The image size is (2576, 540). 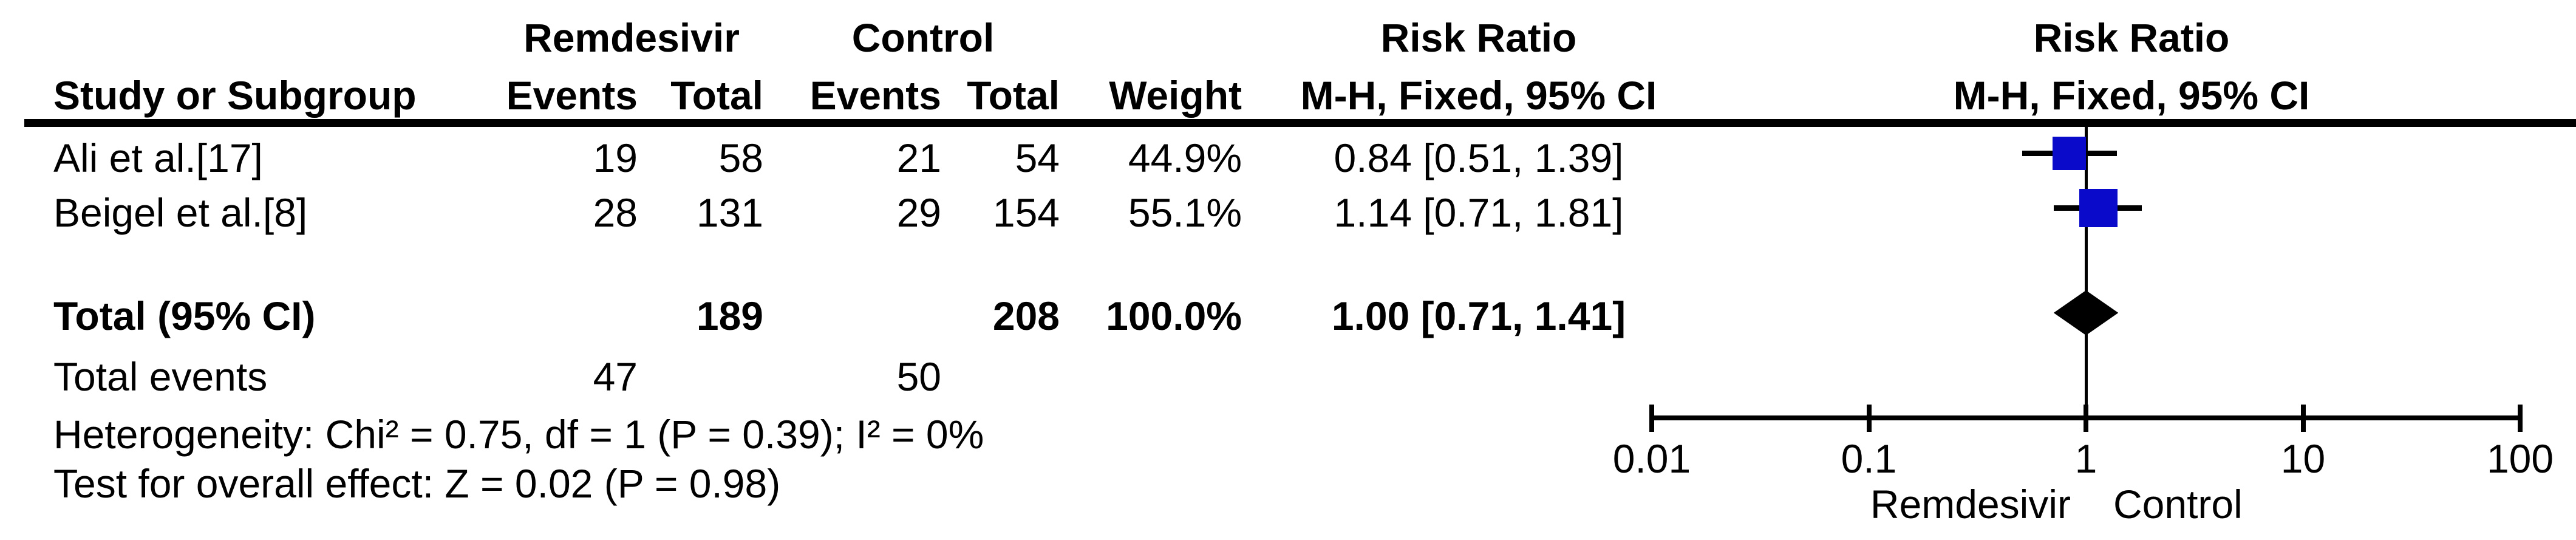 What do you see at coordinates (730, 213) in the screenshot?
I see `treatment-total-value: 131` at bounding box center [730, 213].